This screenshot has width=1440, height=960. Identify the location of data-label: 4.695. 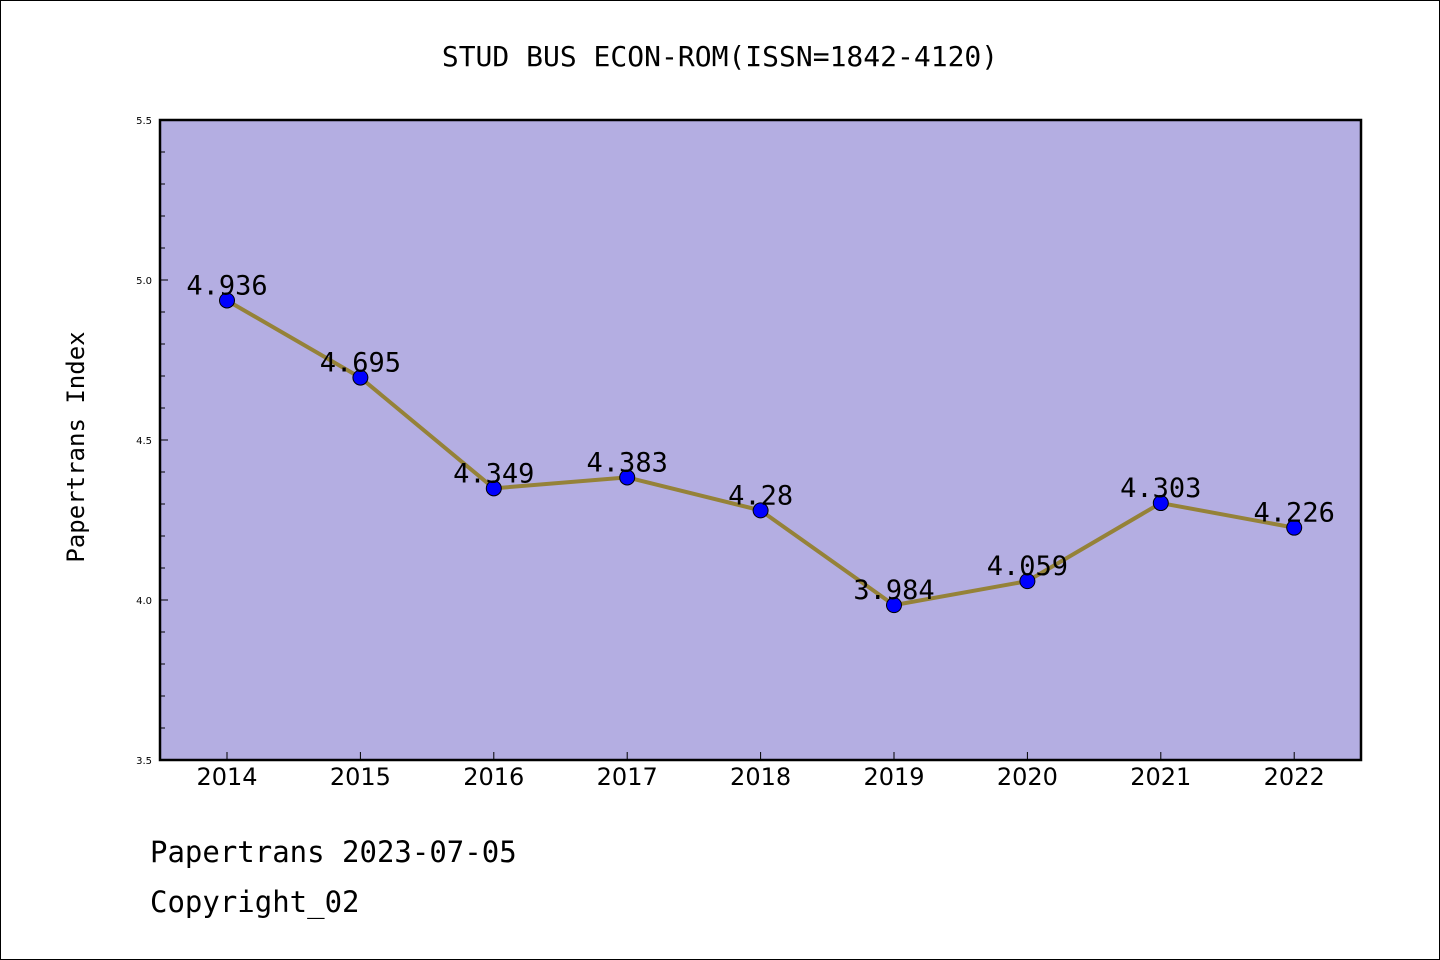
(360, 363).